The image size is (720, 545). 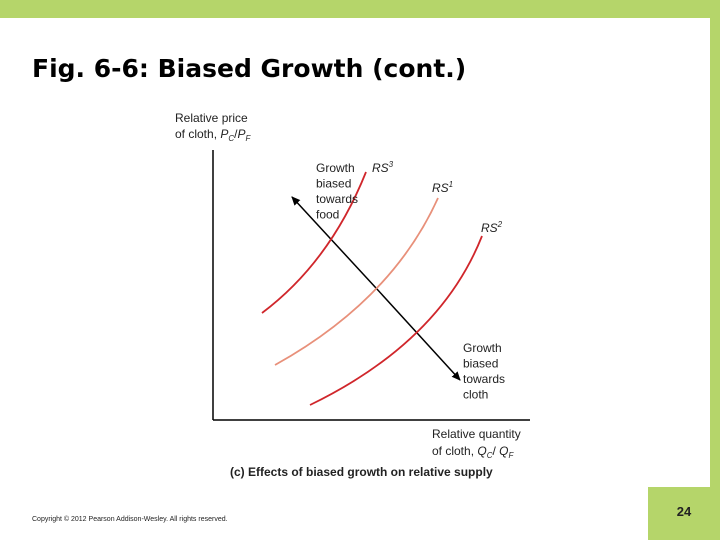 What do you see at coordinates (334, 242) in the screenshot?
I see `arrow-food` at bounding box center [334, 242].